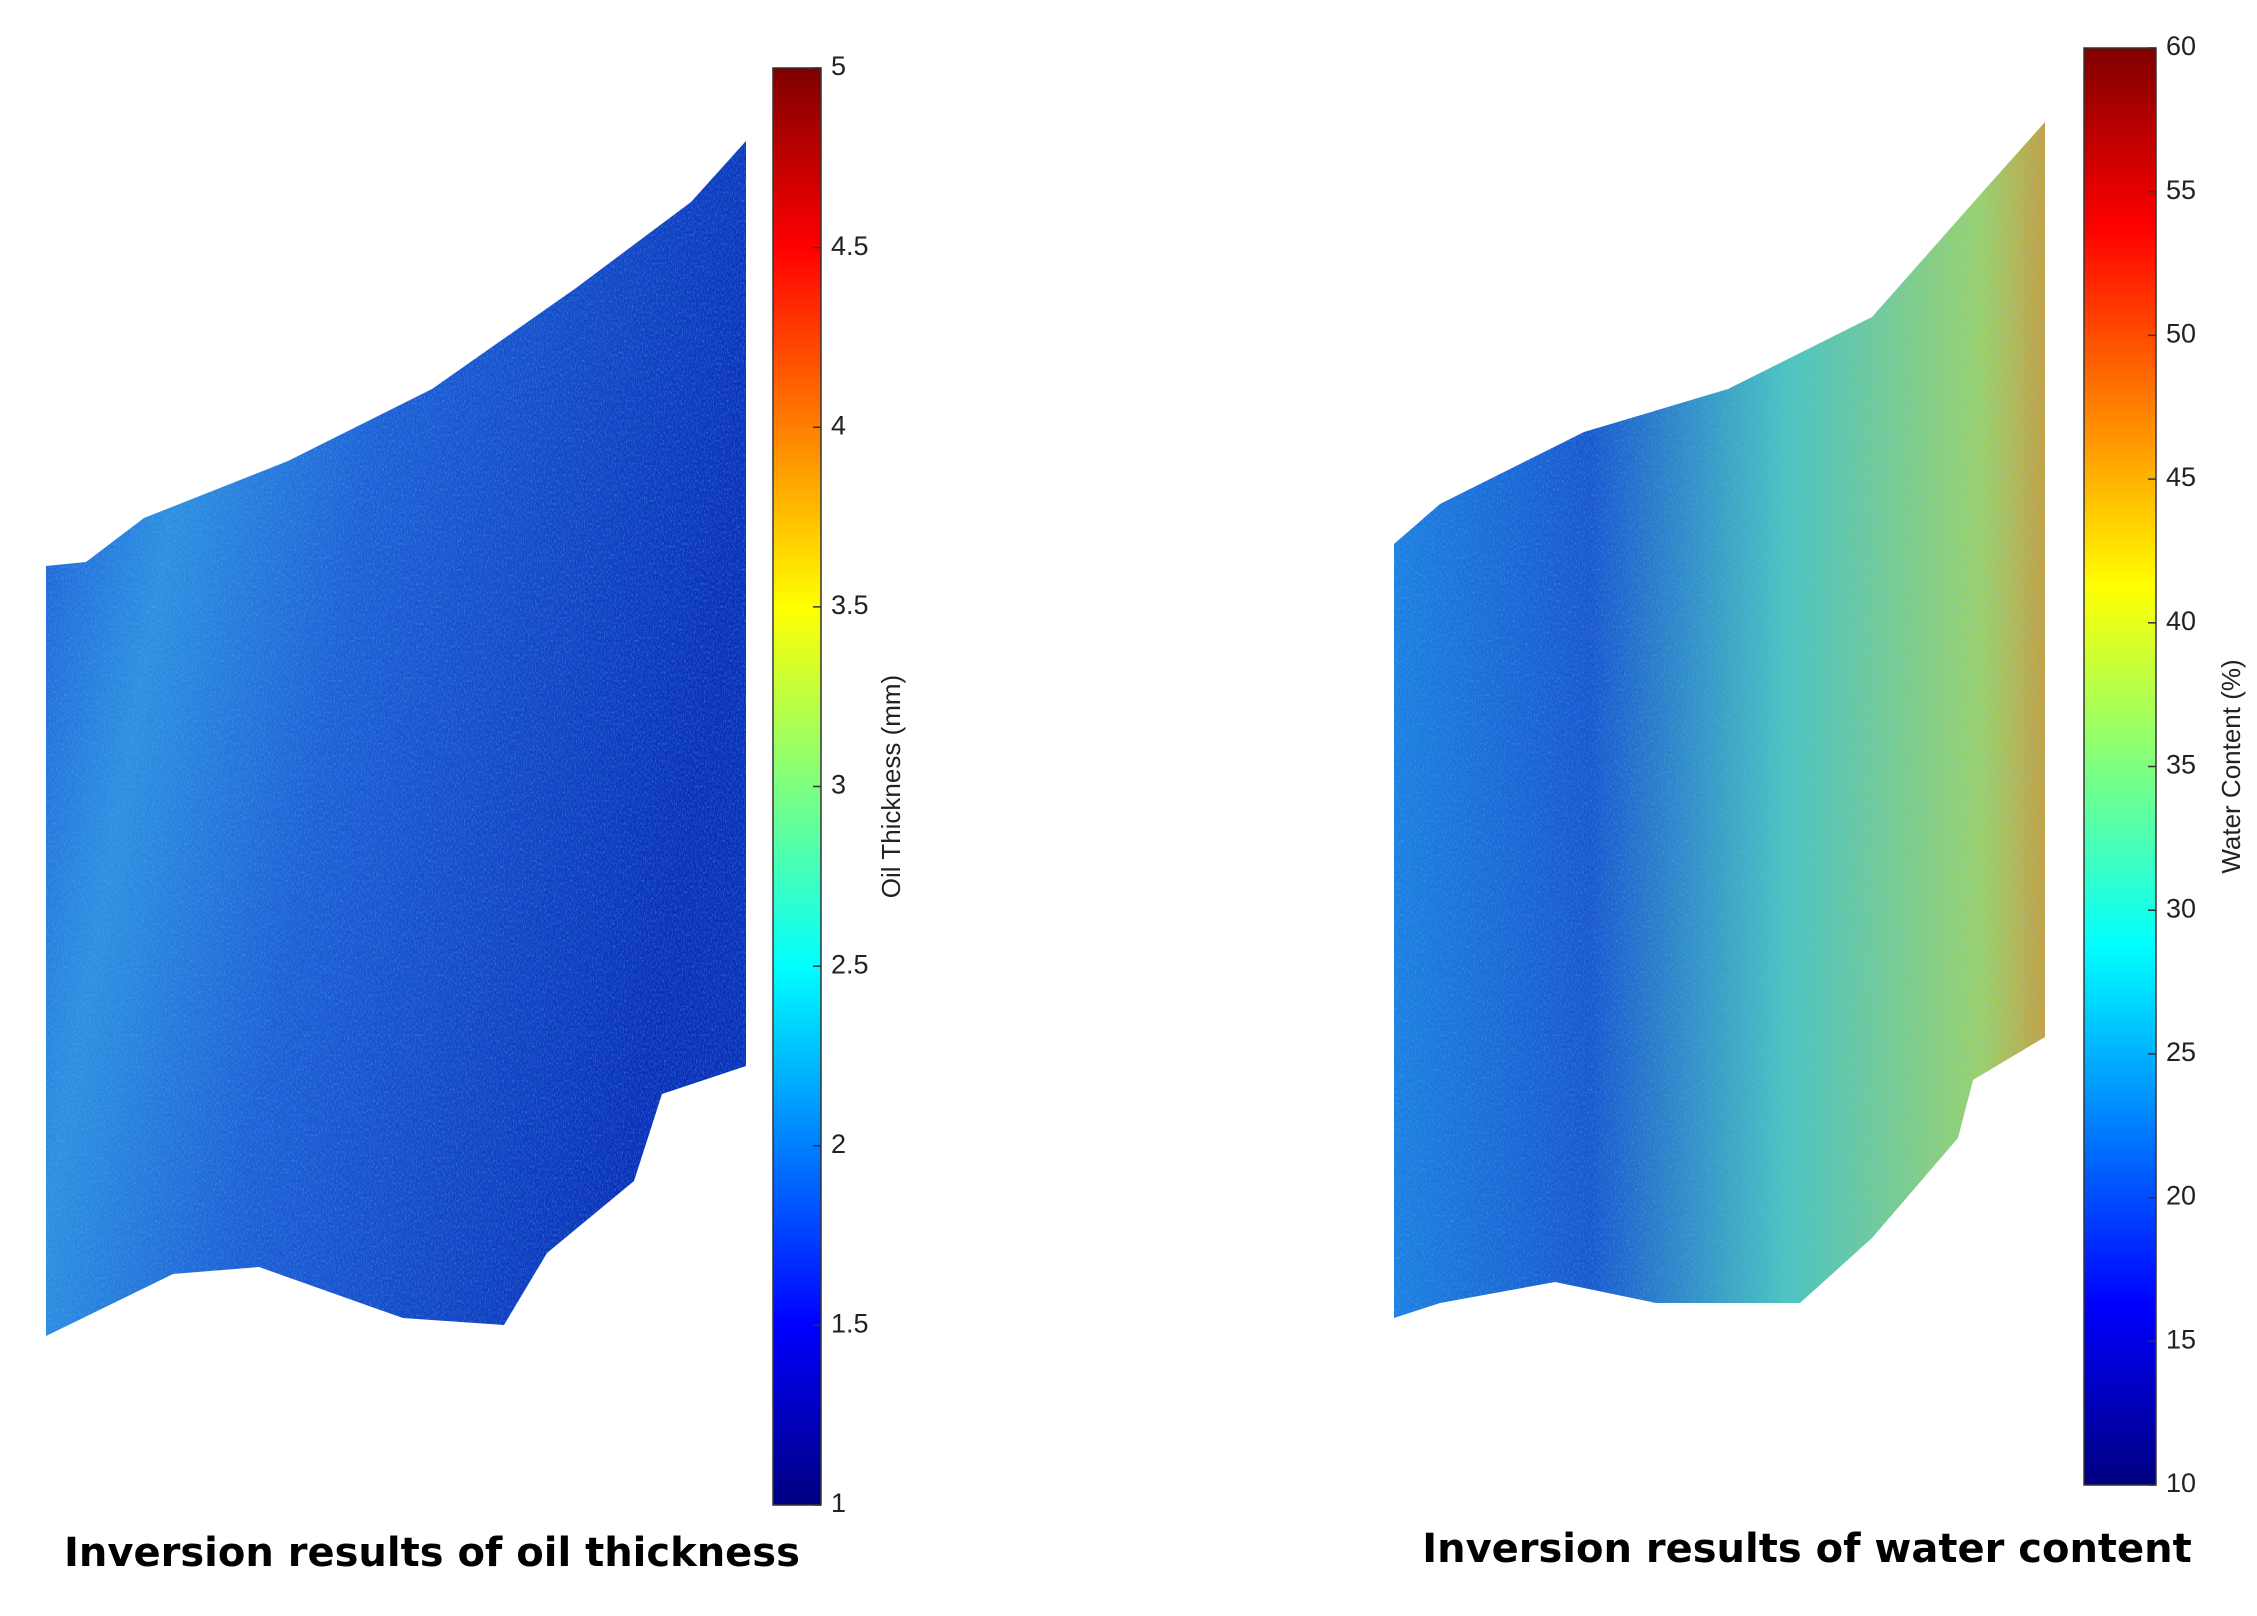 This screenshot has width=2257, height=1616. Describe the element at coordinates (850, 964) in the screenshot. I see `colorbar-tick-label: 2.5` at that location.